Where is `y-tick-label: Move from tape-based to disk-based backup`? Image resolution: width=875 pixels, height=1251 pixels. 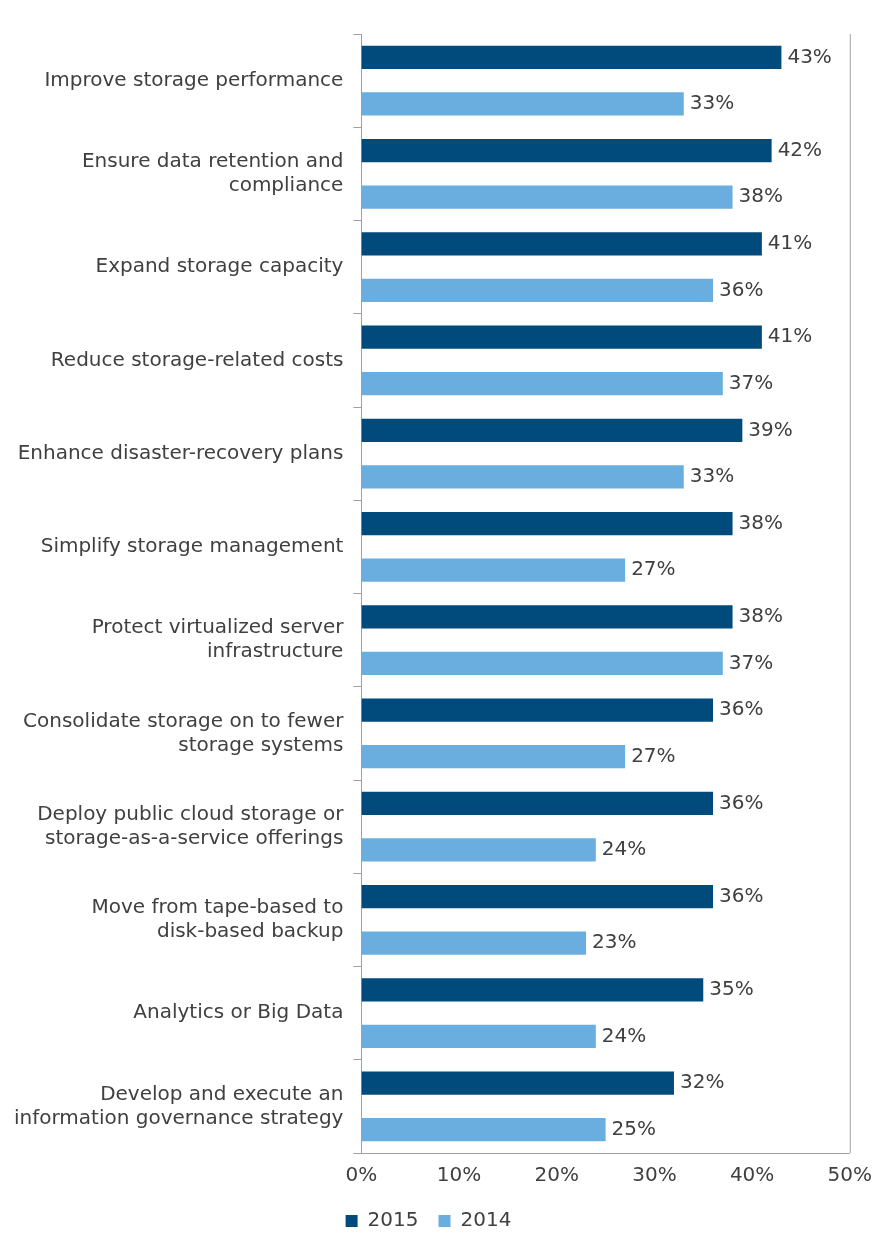 y-tick-label: Move from tape-based to disk-based backup is located at coordinates (217, 918).